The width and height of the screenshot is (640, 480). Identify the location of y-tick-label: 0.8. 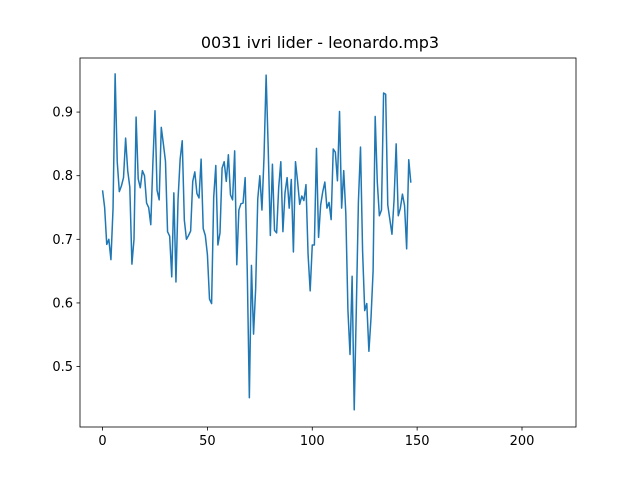
(62, 176).